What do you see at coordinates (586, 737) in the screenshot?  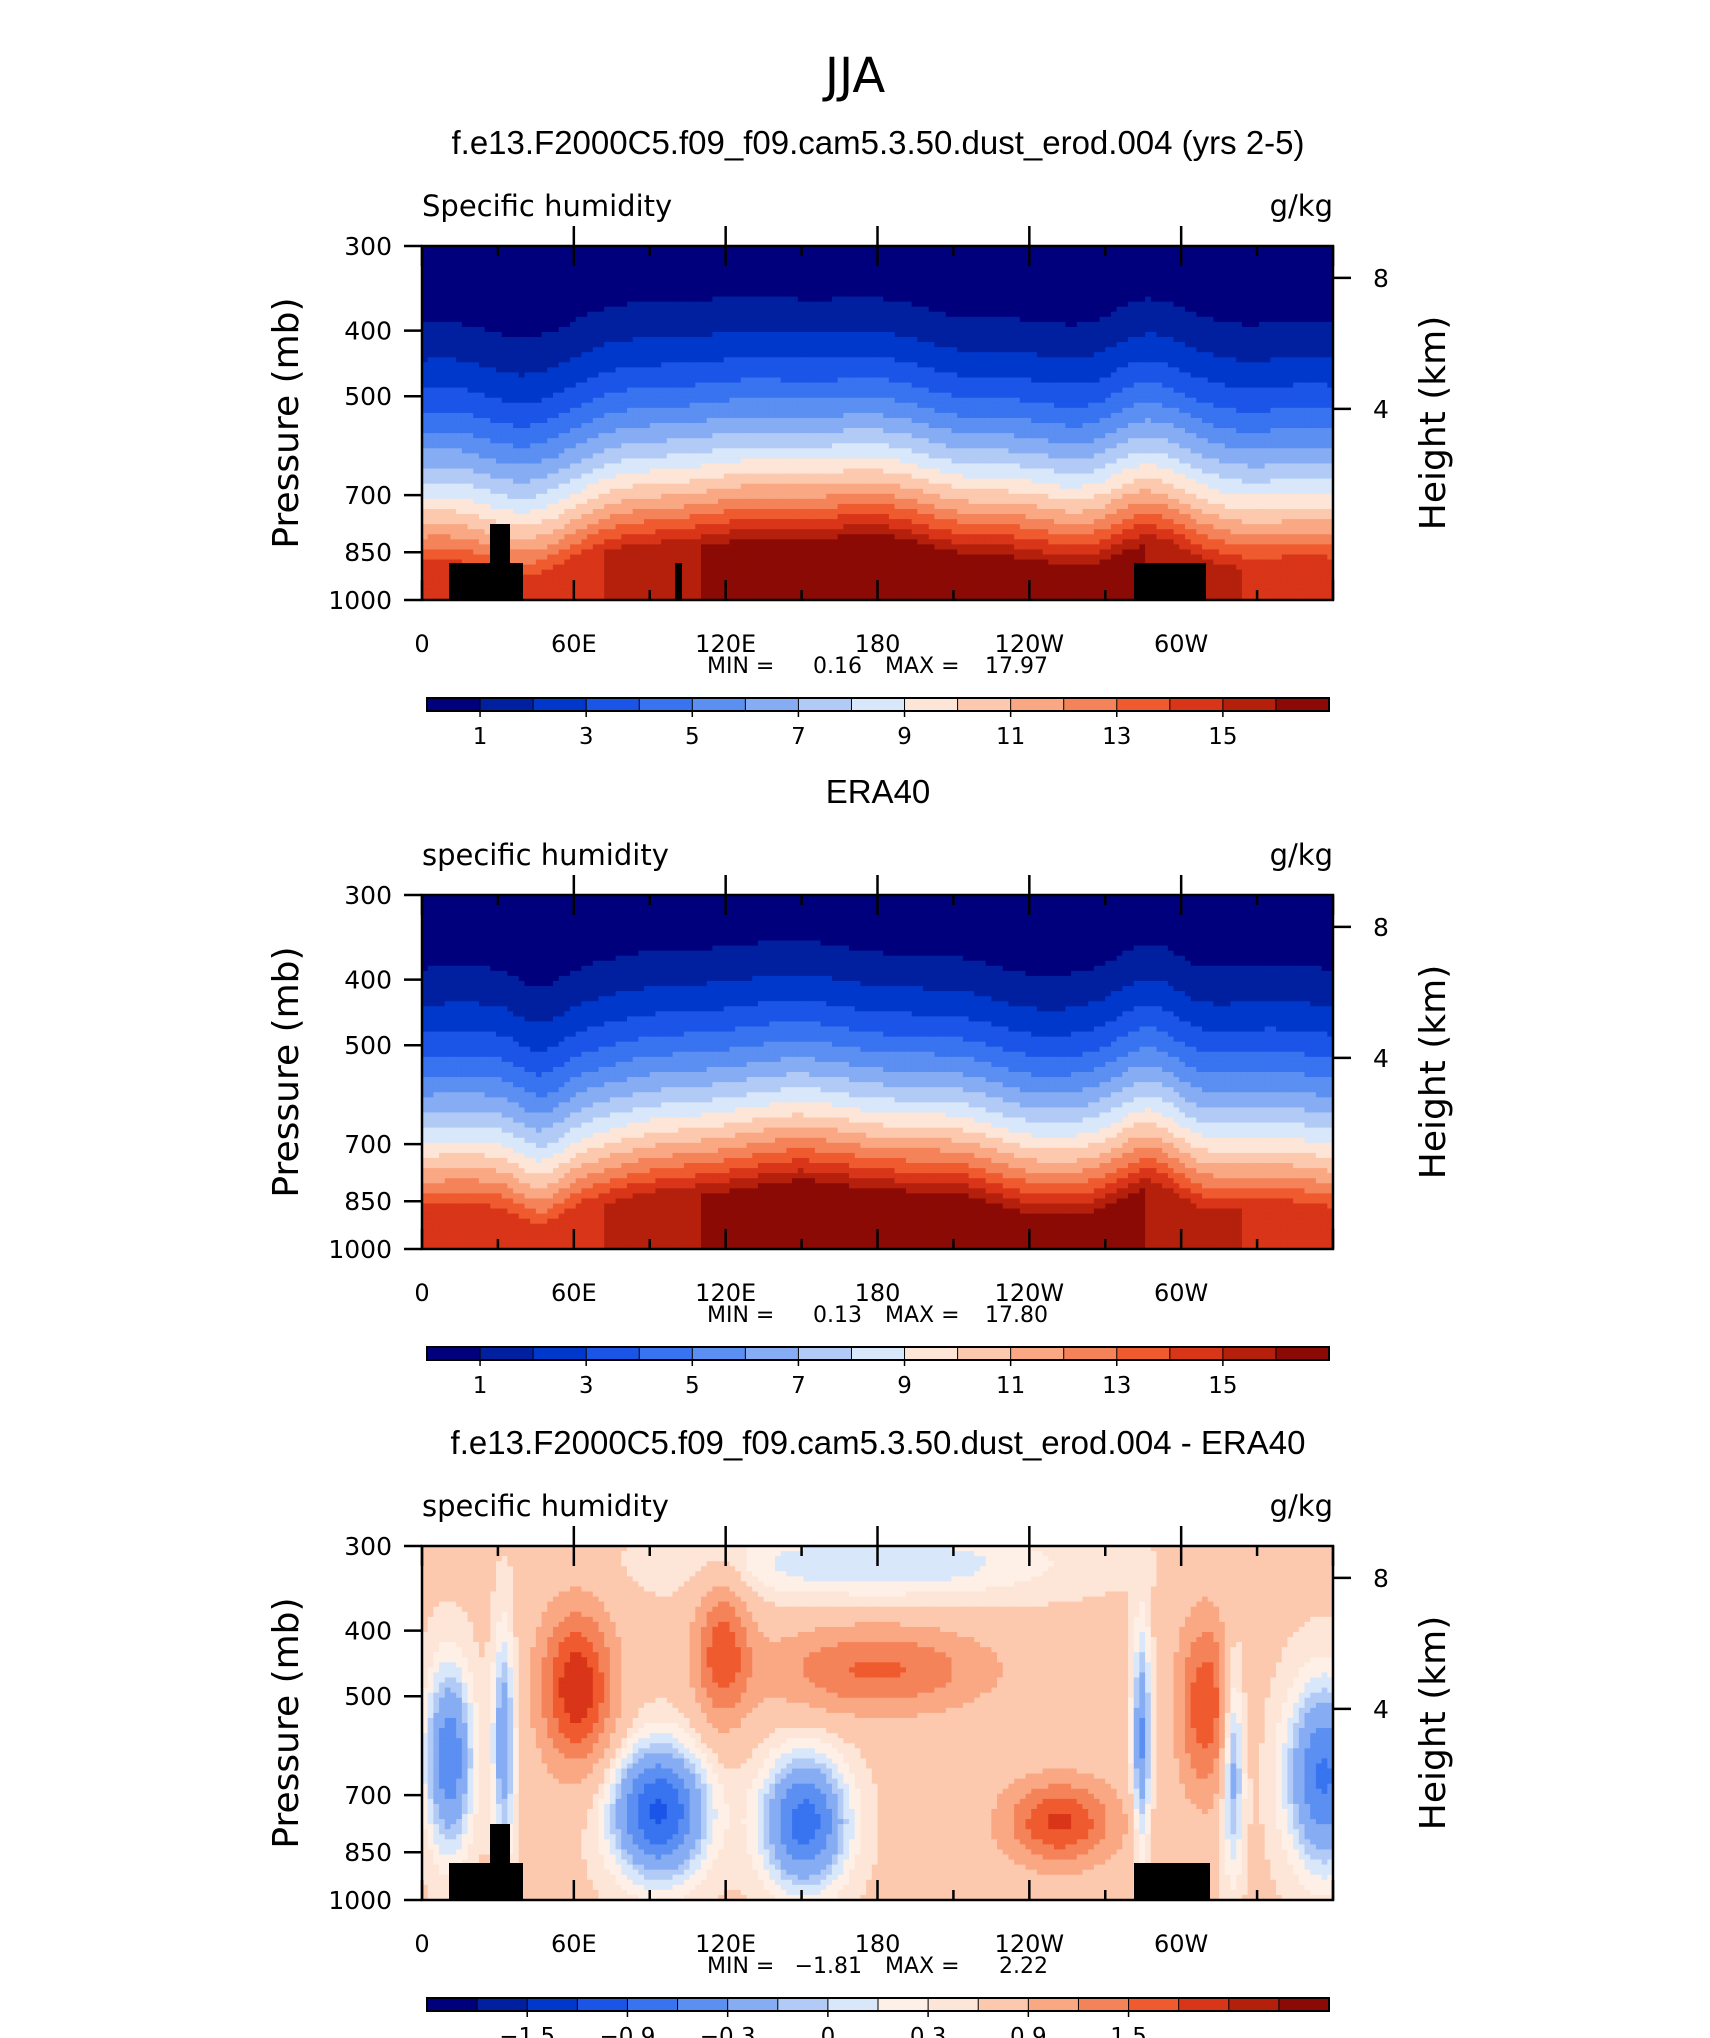 I see `colorbar-label: 3` at bounding box center [586, 737].